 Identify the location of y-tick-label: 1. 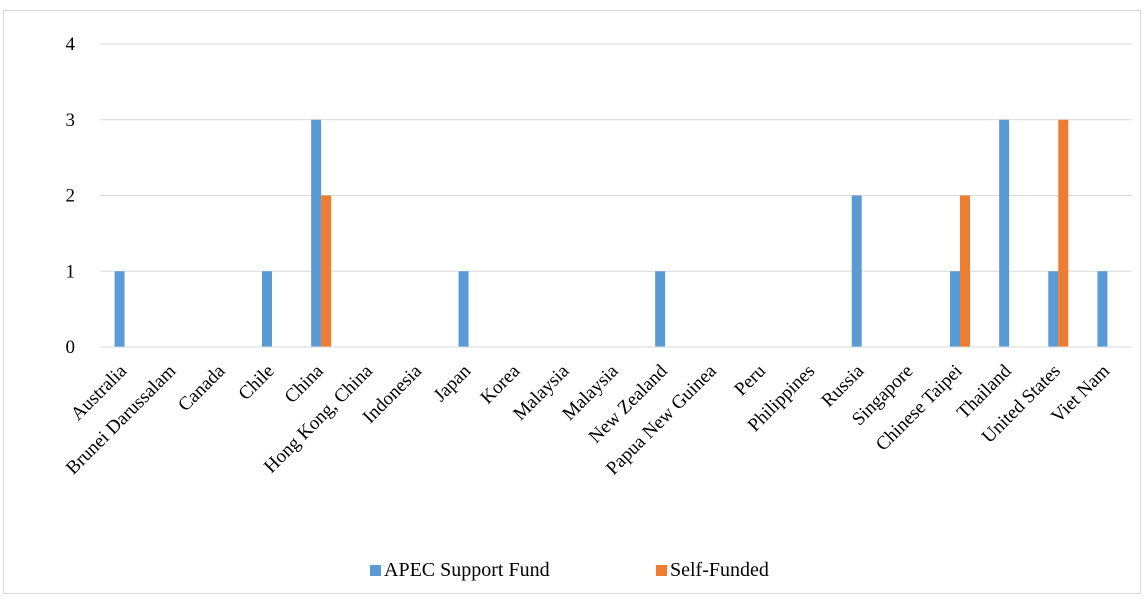
(71, 271).